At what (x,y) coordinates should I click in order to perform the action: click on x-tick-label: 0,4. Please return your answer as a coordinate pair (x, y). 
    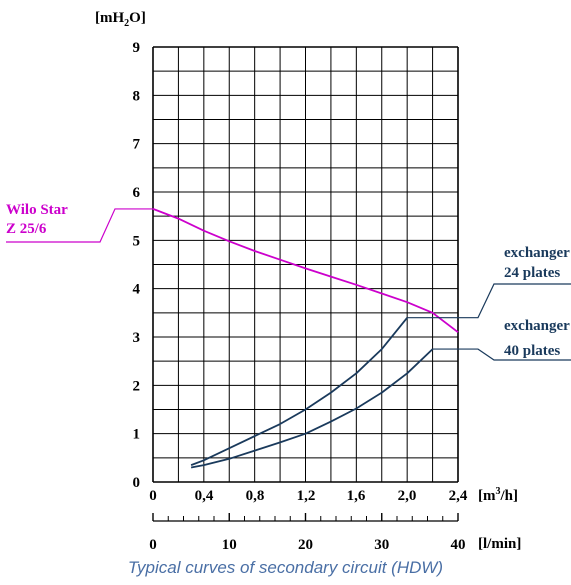
    Looking at the image, I should click on (204, 496).